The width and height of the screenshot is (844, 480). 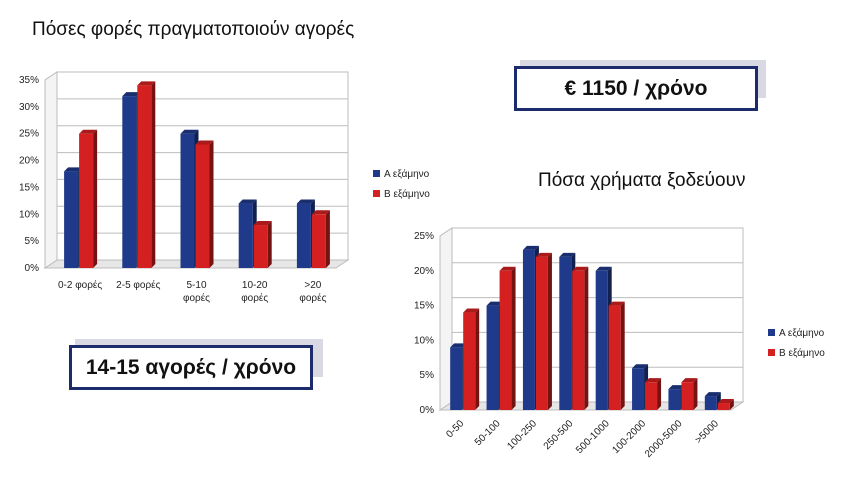 I want to click on x-tick-label: 500-1000, so click(x=593, y=437).